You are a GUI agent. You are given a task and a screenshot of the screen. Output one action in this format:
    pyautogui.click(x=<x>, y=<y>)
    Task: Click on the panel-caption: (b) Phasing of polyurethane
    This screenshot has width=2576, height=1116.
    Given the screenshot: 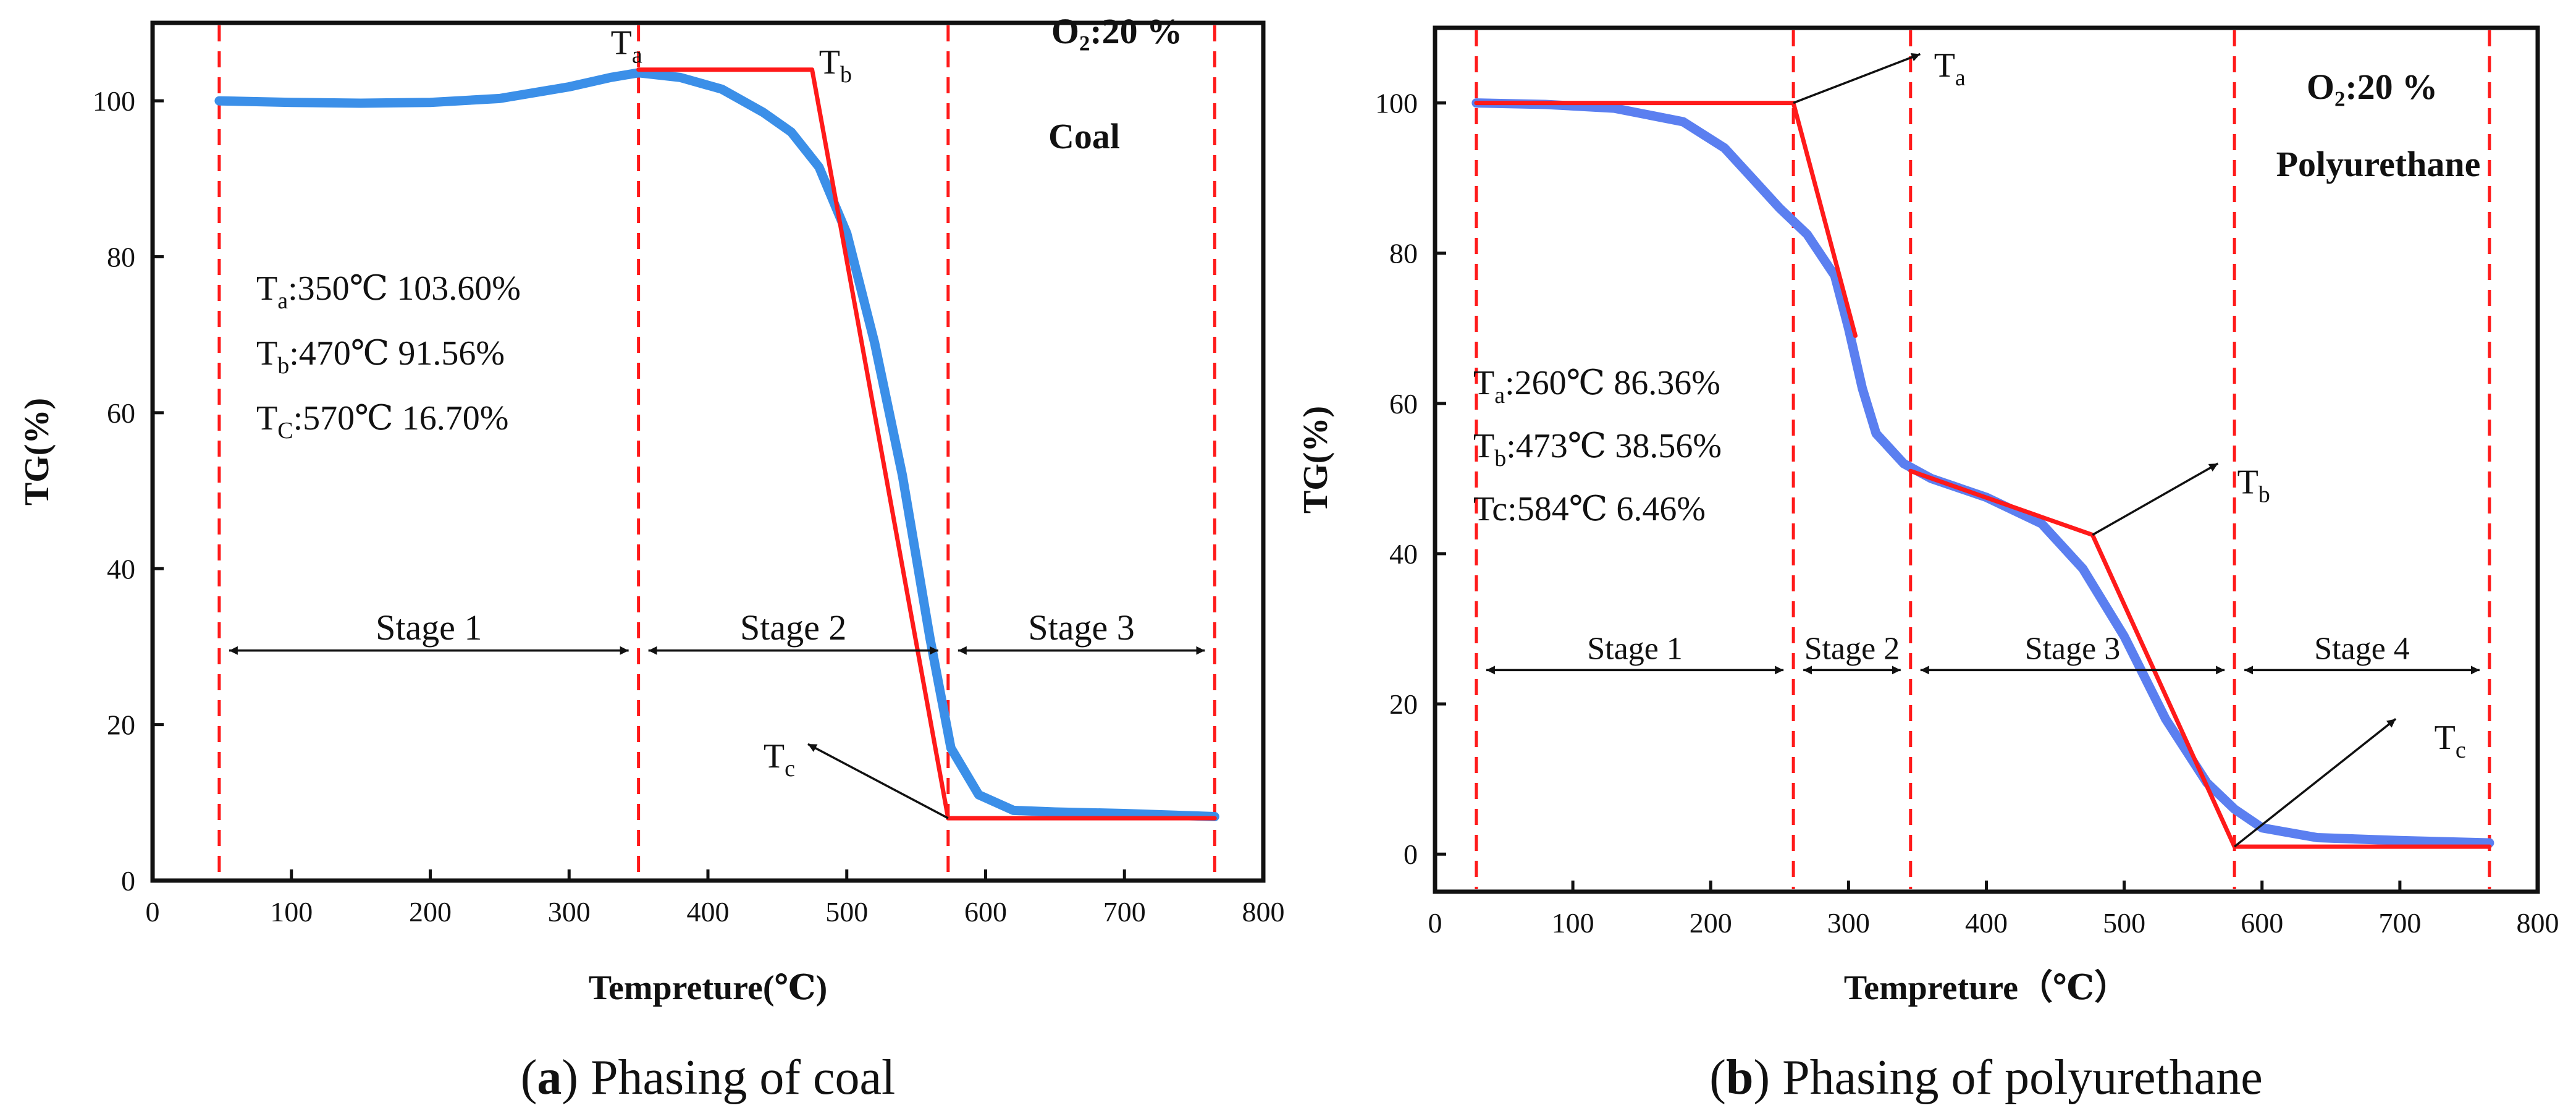 What is the action you would take?
    pyautogui.click(x=1985, y=1077)
    